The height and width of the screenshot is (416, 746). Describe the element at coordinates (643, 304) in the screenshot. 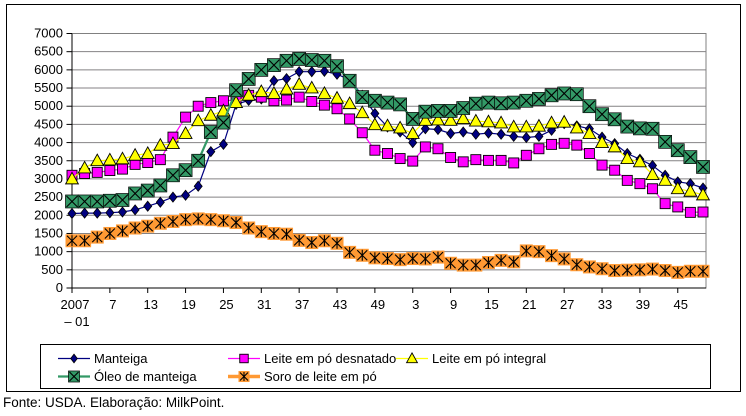

I see `x-tick-label: 39` at that location.